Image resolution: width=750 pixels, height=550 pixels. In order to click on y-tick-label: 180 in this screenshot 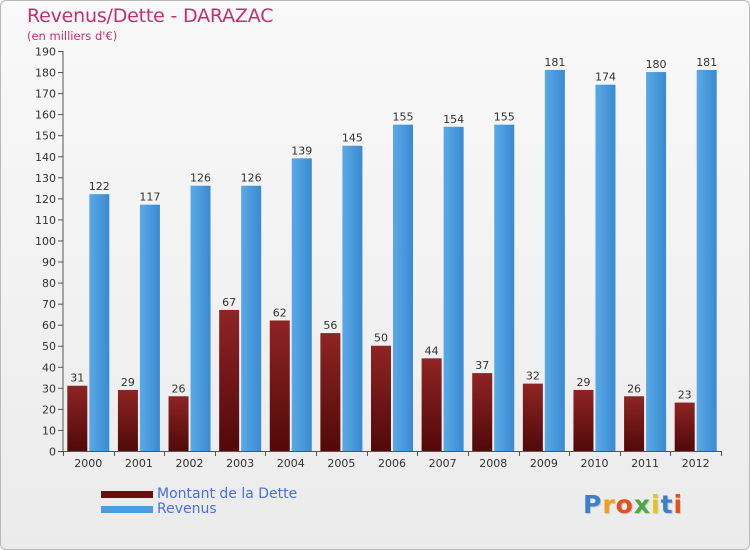, I will do `click(45, 73)`.